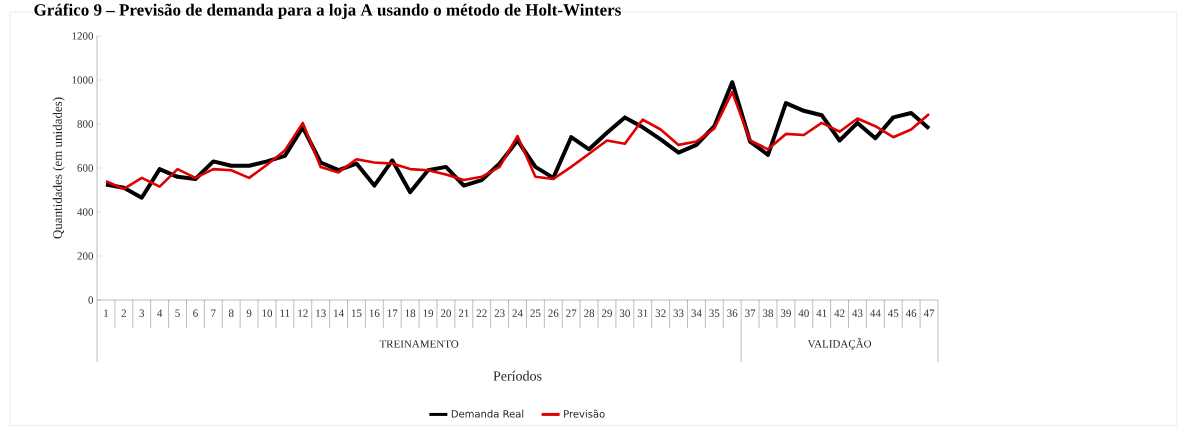  Describe the element at coordinates (839, 313) in the screenshot. I see `x-tick-label: 42` at that location.